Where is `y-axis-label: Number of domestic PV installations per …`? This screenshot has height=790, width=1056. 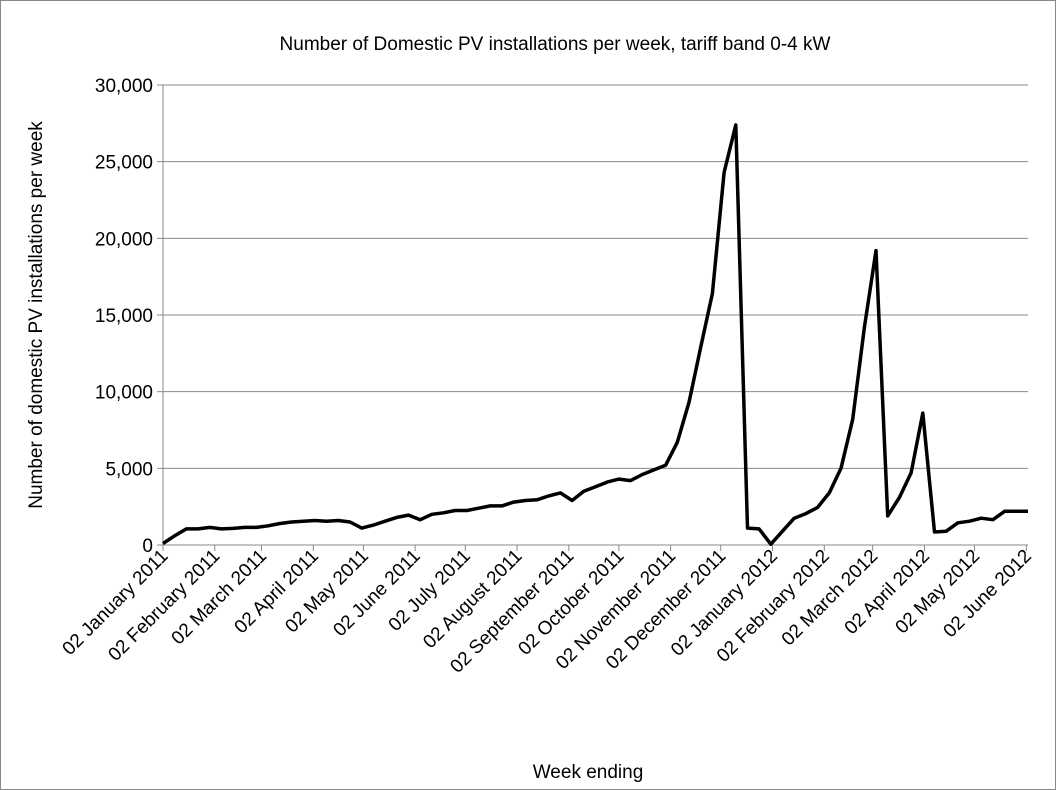
y-axis-label: Number of domestic PV installations per … is located at coordinates (36, 315).